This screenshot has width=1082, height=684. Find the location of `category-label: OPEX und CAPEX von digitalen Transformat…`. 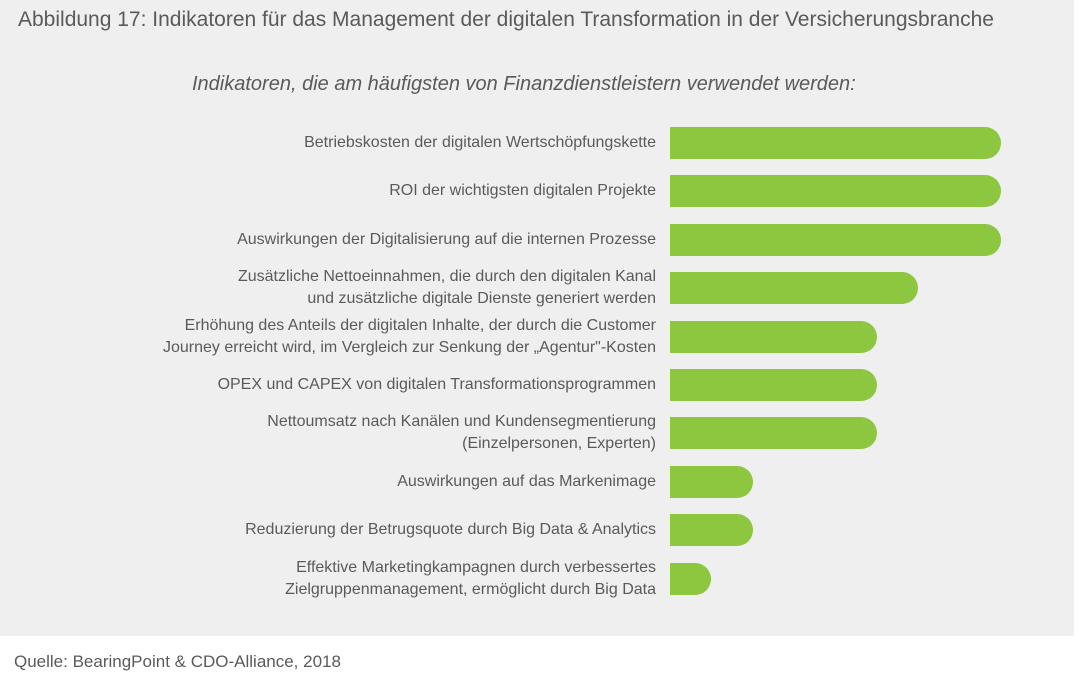

category-label: OPEX und CAPEX von digitalen Transformat… is located at coordinates (437, 385).